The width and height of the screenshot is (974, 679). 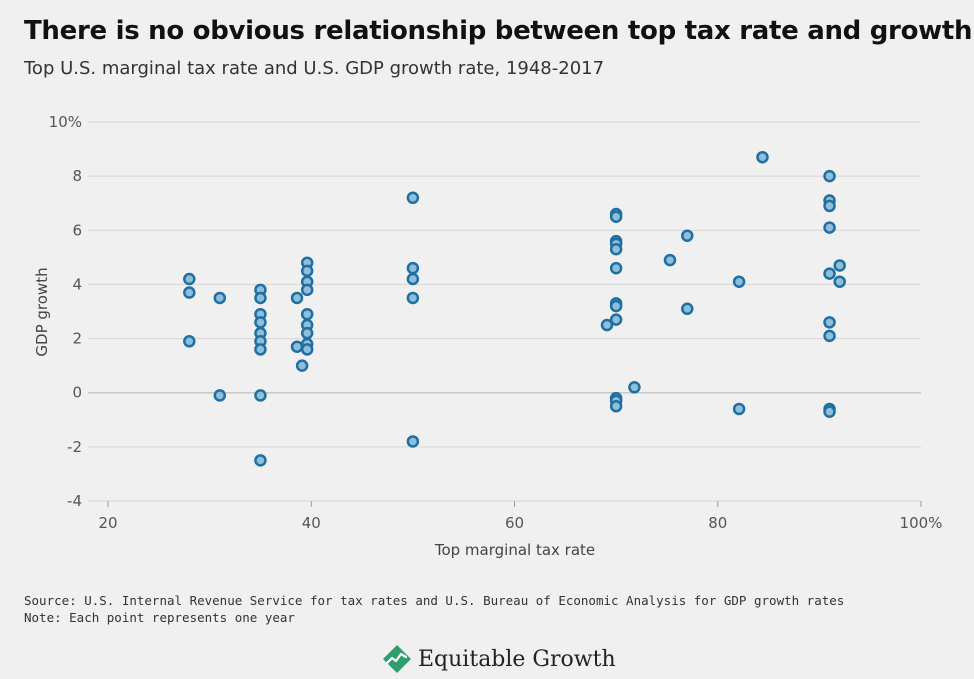 What do you see at coordinates (77, 393) in the screenshot?
I see `y-tick-label: 0` at bounding box center [77, 393].